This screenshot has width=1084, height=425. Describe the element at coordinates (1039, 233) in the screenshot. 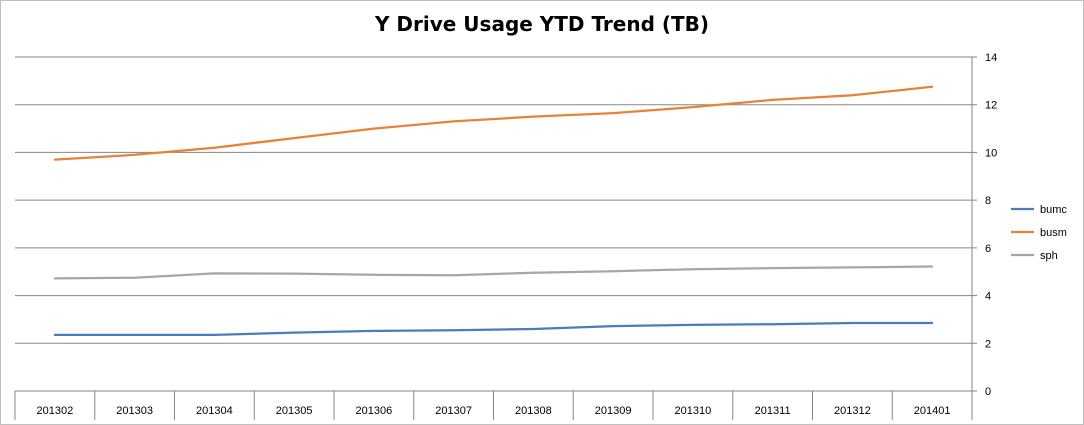

I see `legend: bumc busm sph` at that location.